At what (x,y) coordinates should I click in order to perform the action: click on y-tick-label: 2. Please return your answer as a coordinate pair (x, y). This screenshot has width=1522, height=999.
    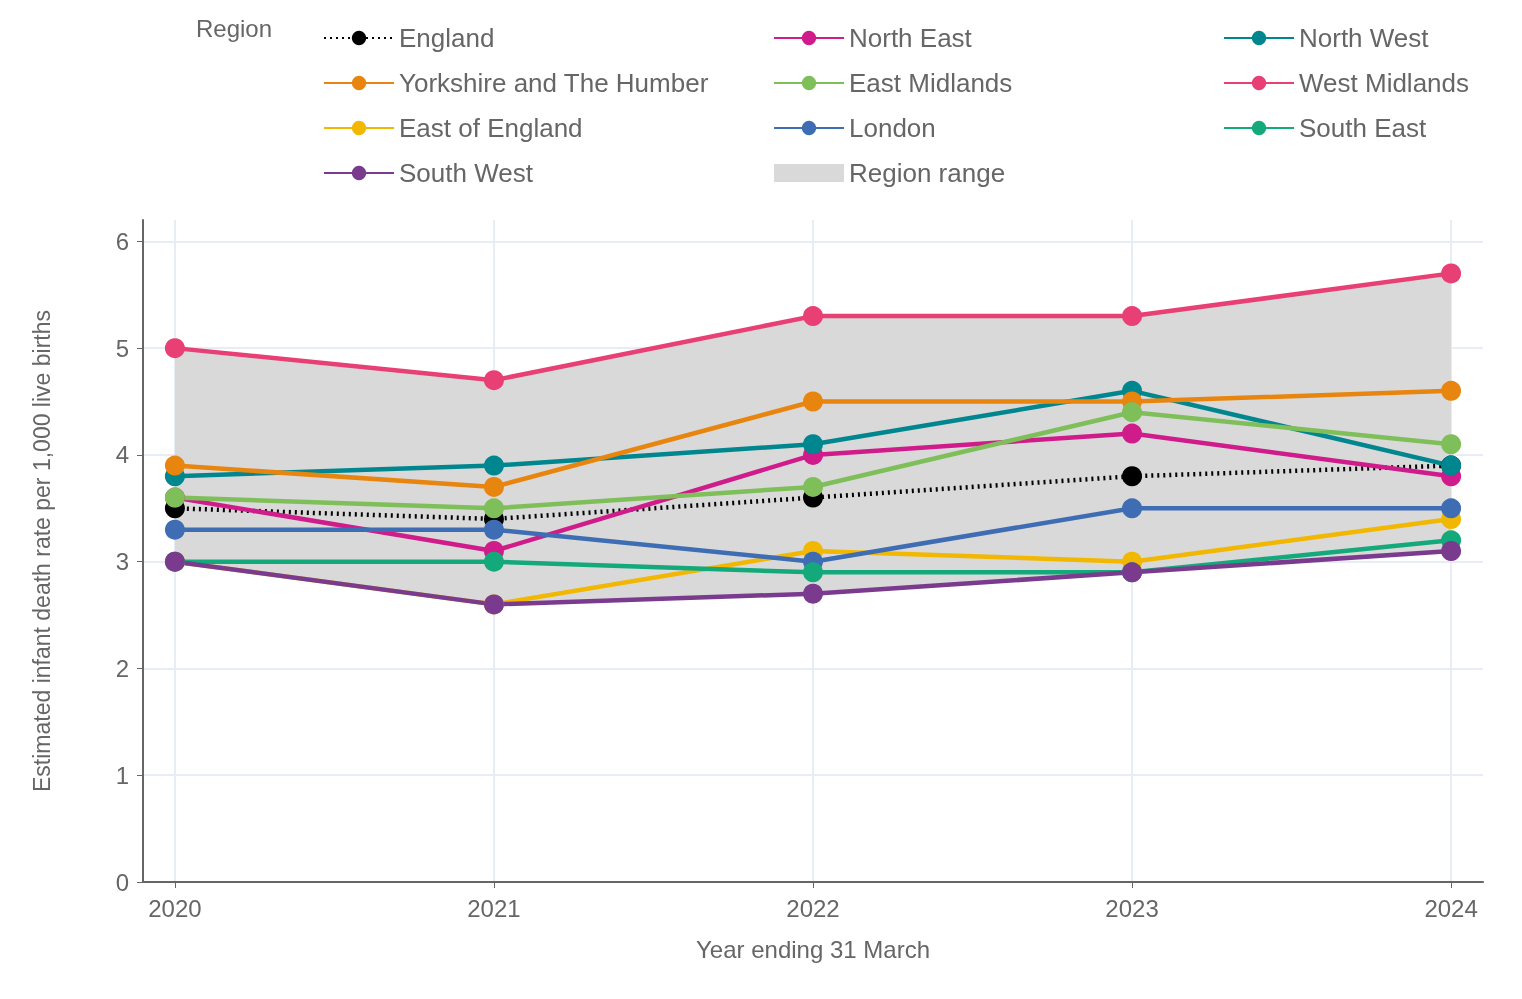
    Looking at the image, I should click on (122, 668).